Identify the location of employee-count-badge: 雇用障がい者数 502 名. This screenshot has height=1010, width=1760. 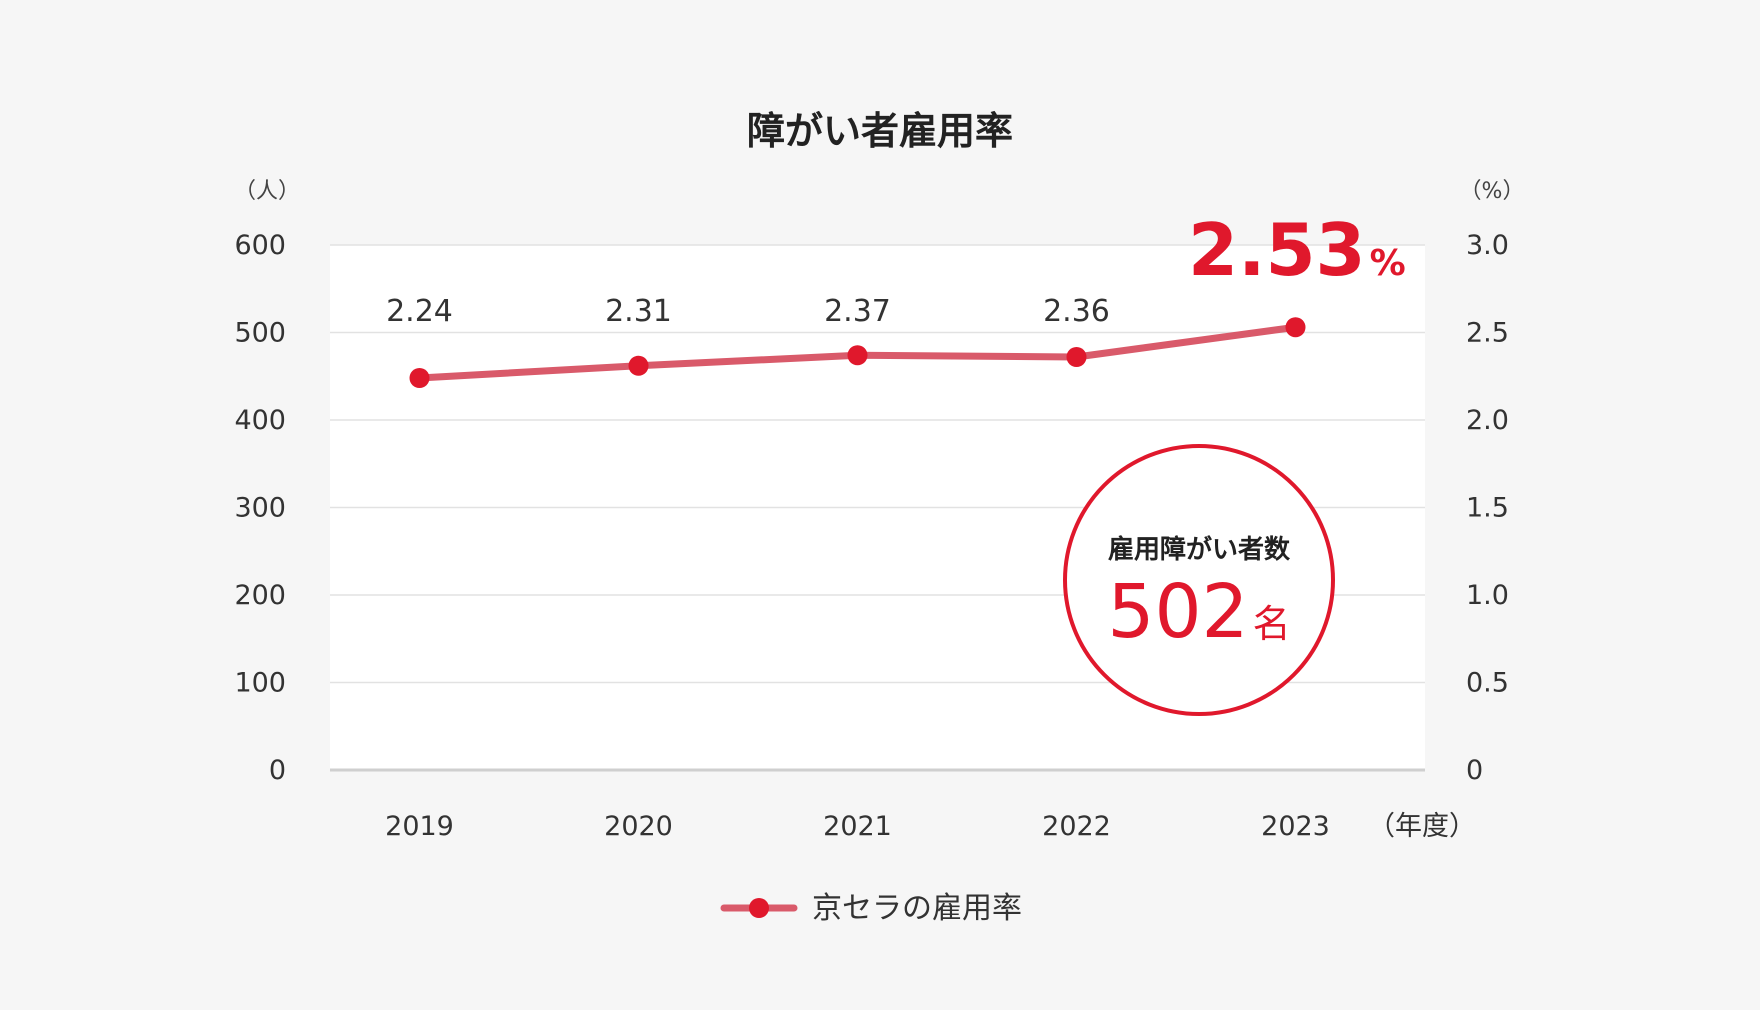
(1199, 580).